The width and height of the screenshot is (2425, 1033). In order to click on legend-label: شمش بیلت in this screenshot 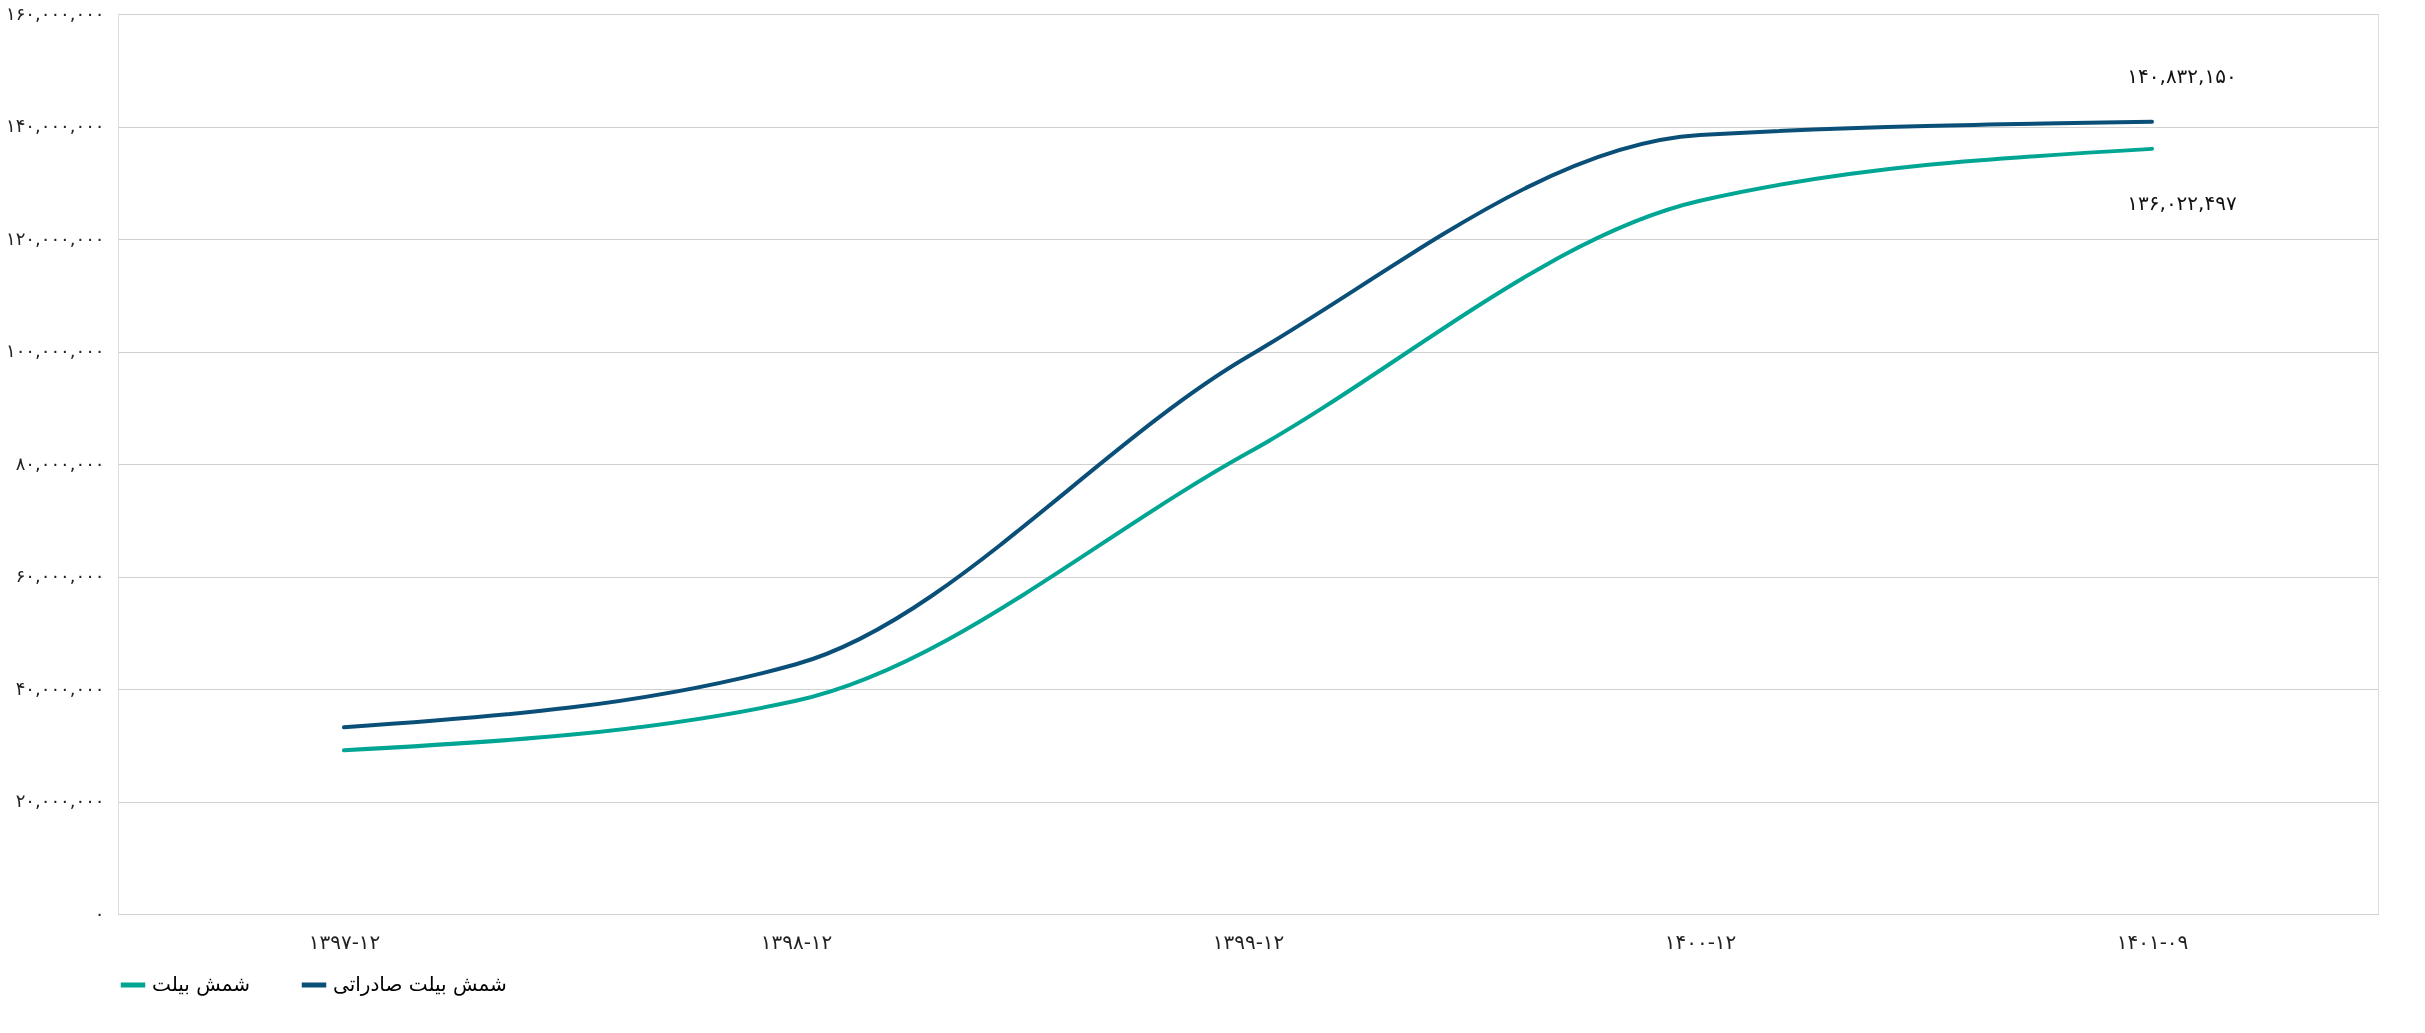, I will do `click(201, 984)`.